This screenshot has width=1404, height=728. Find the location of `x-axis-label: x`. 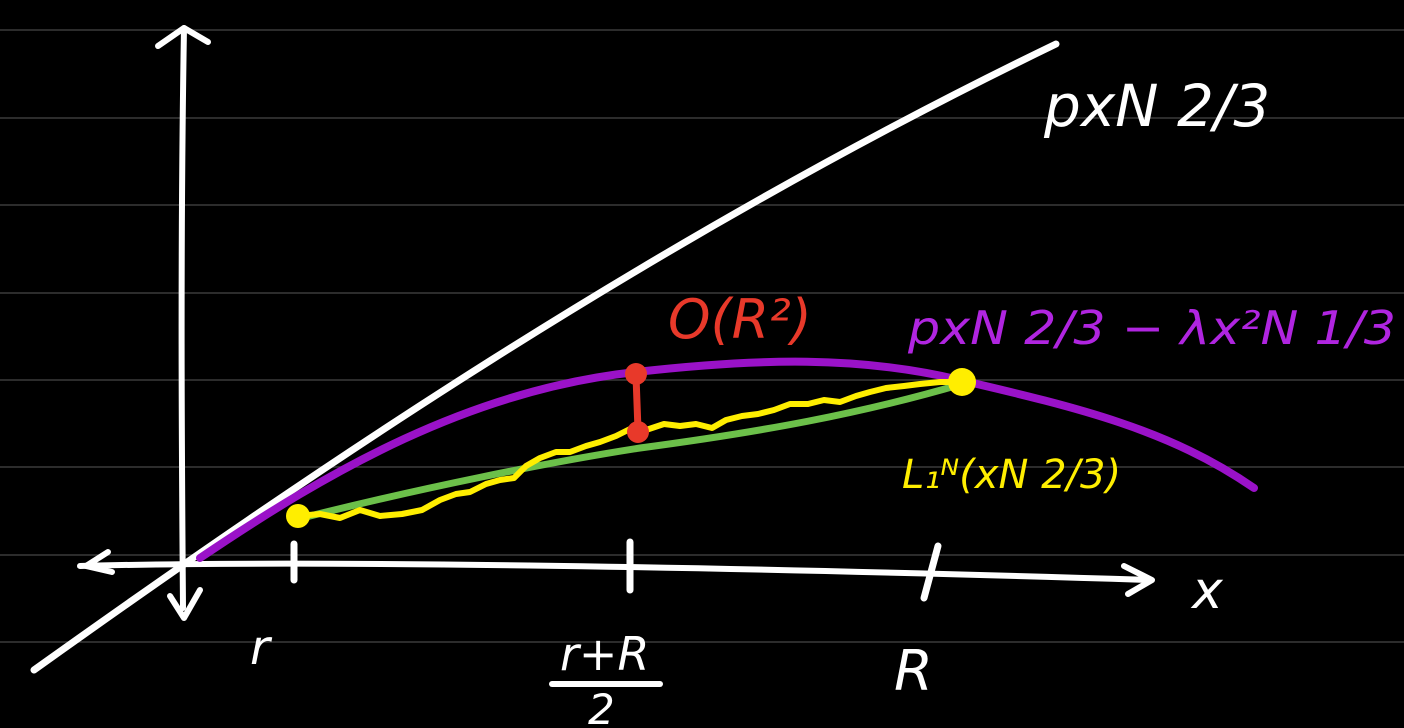

x-axis-label: x is located at coordinates (1207, 591).